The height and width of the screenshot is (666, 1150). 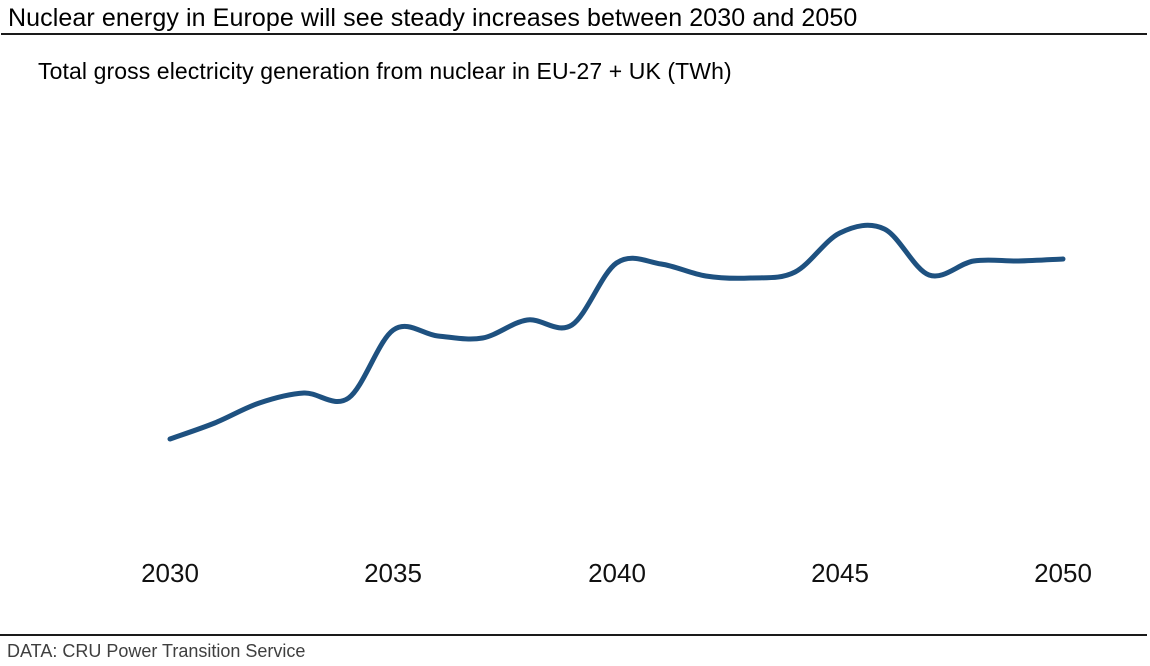 What do you see at coordinates (170, 573) in the screenshot?
I see `x-tick-2030: 2030` at bounding box center [170, 573].